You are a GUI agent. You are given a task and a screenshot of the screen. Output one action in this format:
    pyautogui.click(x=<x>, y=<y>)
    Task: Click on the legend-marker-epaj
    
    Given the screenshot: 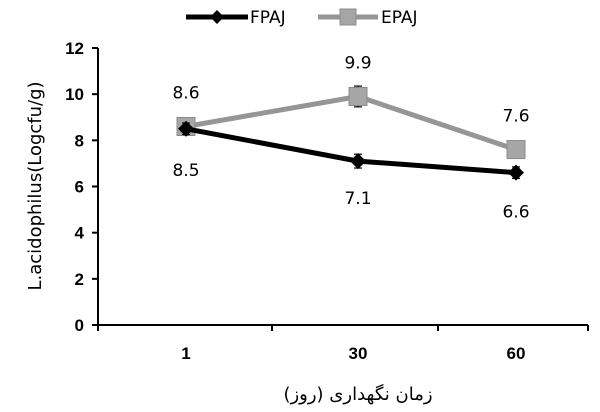 What is the action you would take?
    pyautogui.click(x=348, y=17)
    